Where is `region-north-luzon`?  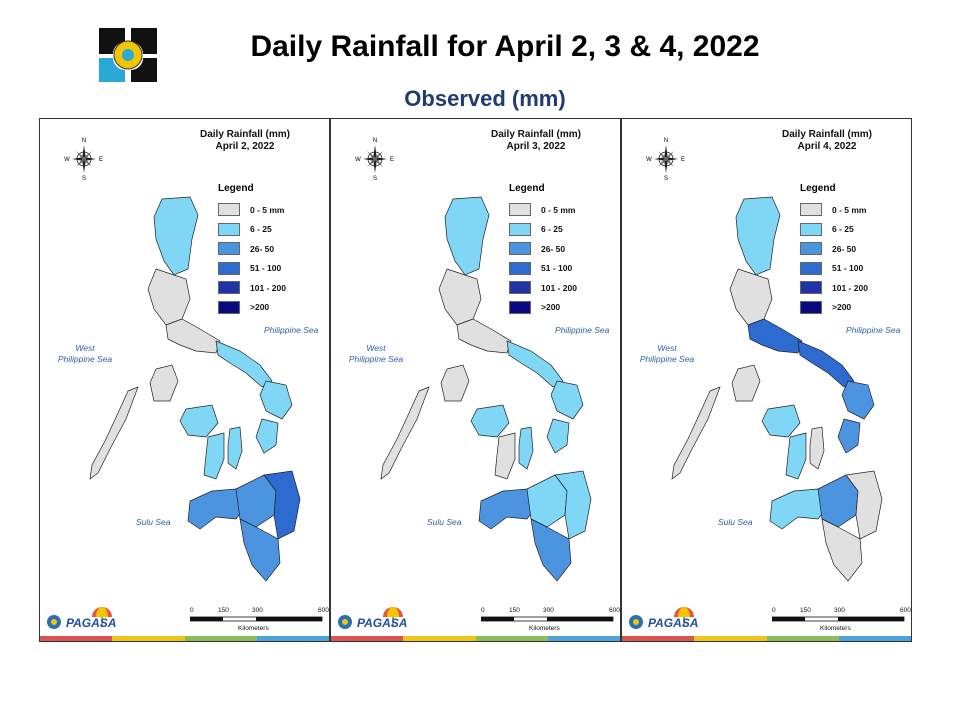
region-north-luzon is located at coordinates (467, 236).